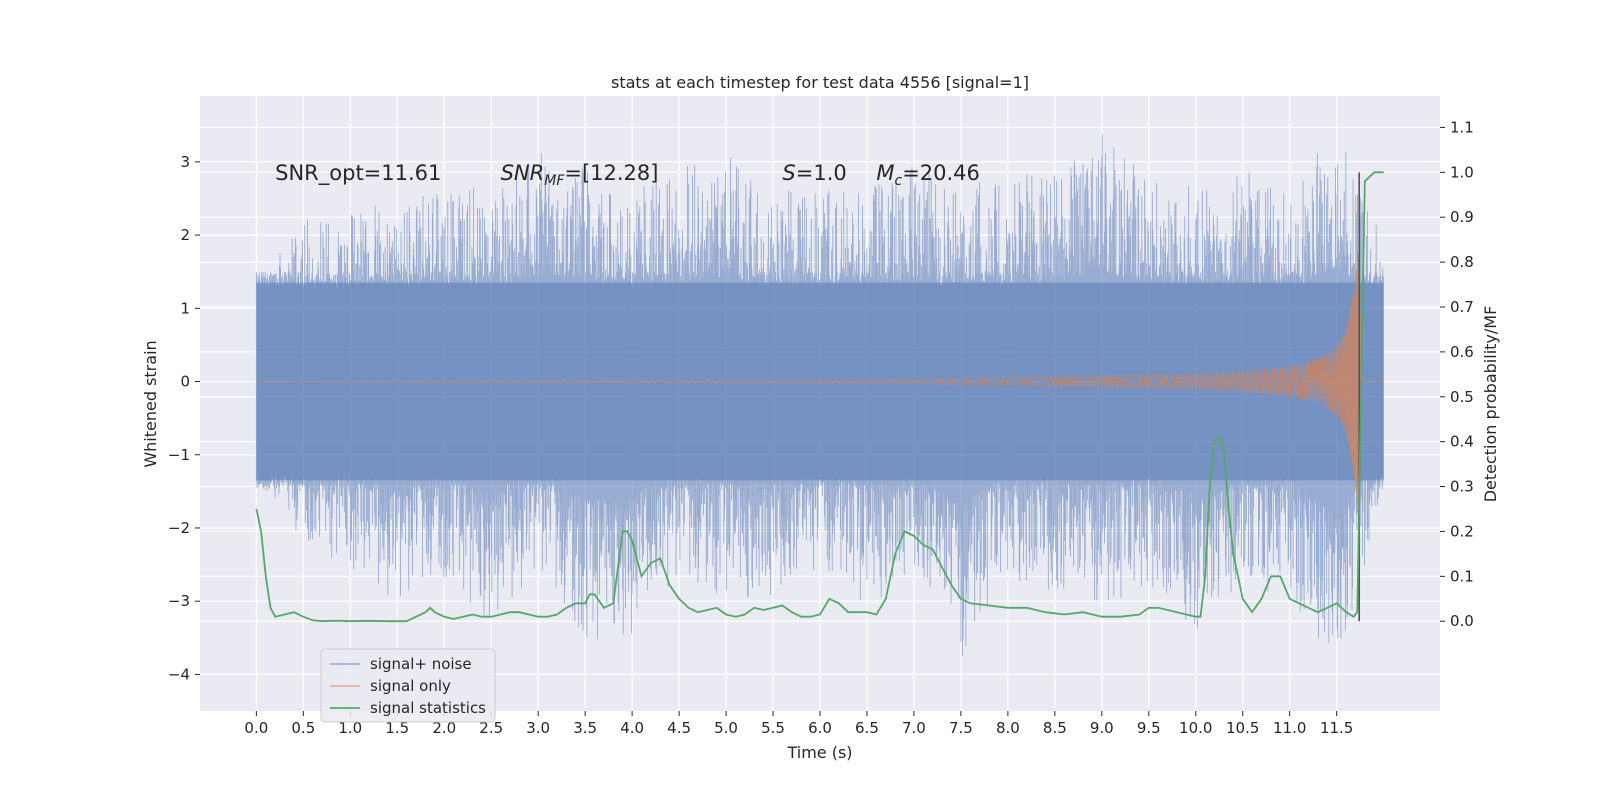 Image resolution: width=1600 pixels, height=800 pixels. Describe the element at coordinates (1462, 352) in the screenshot. I see `y2-tick-label: 0.6` at that location.